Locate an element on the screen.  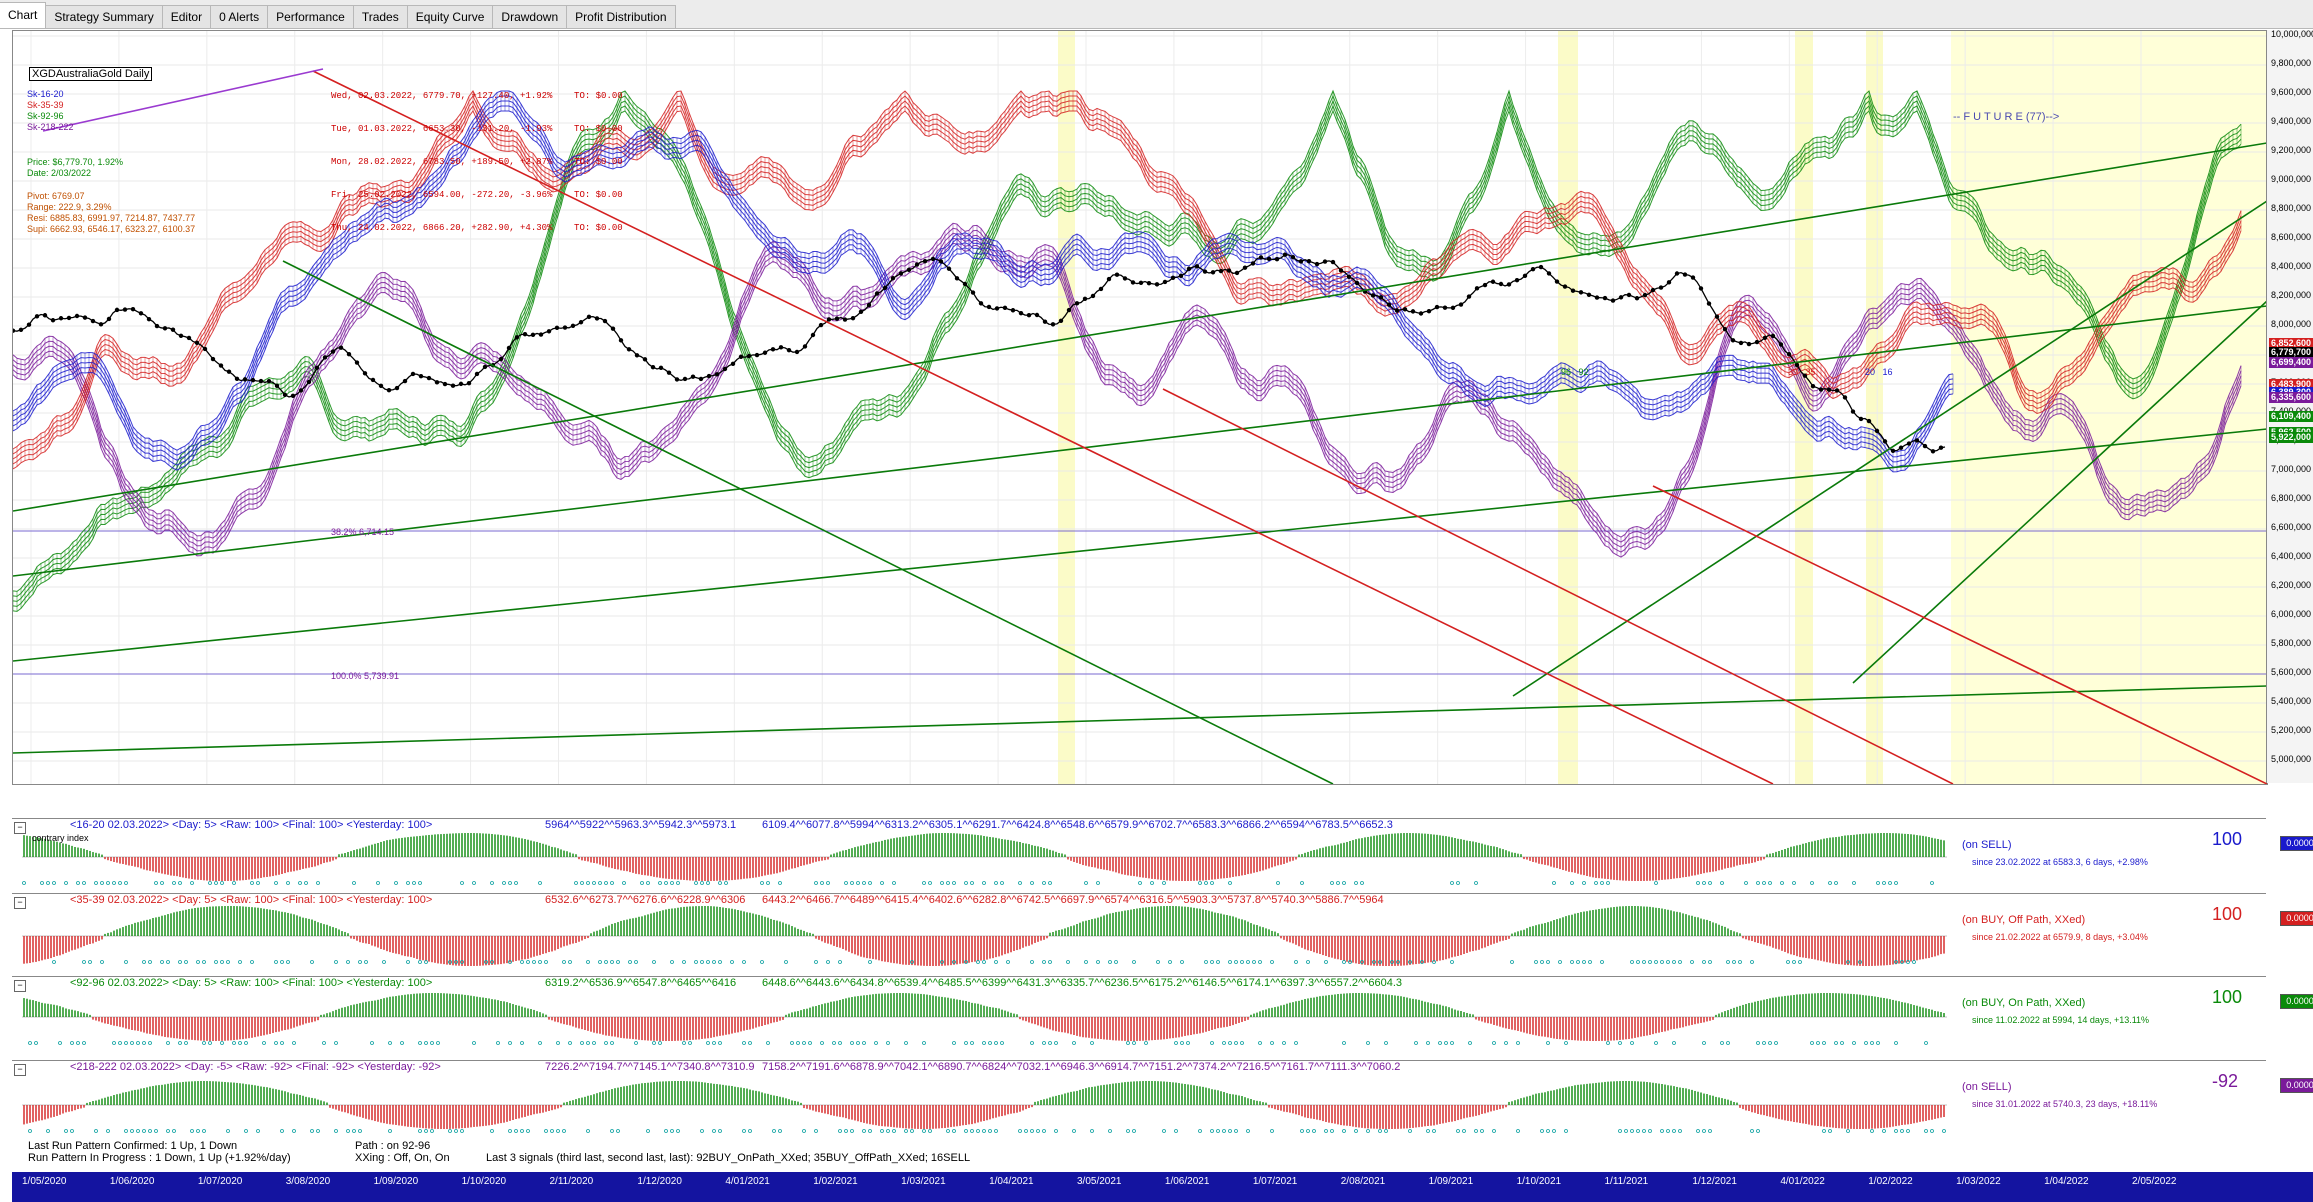
price-line is located at coordinates (979, 353).